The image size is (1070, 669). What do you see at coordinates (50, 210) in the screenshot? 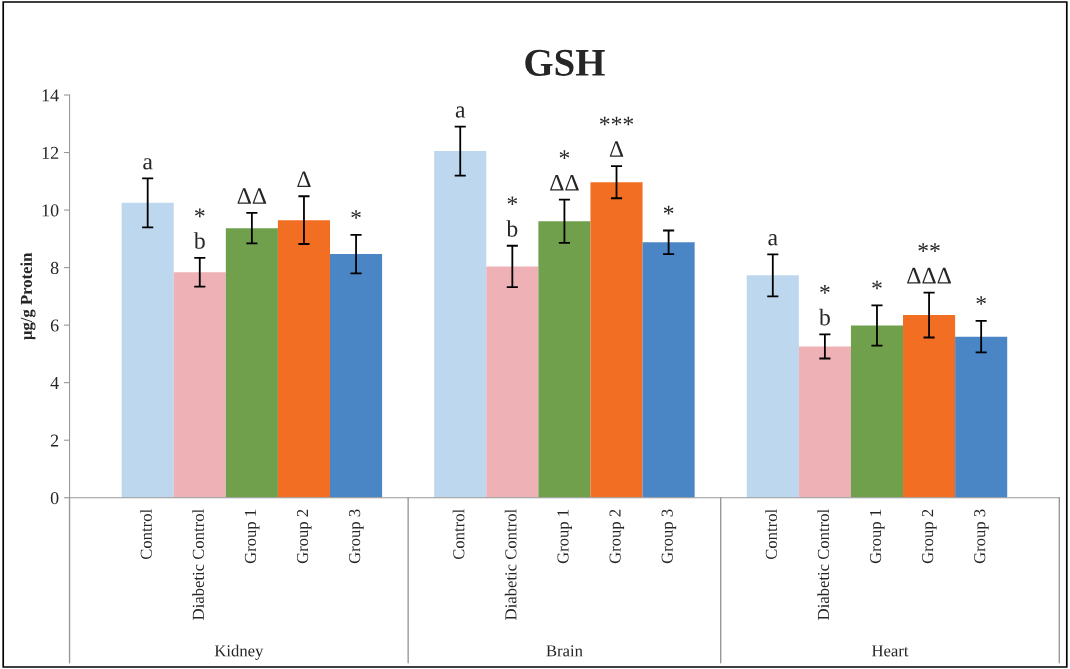
I see `y-tick-label: 10` at bounding box center [50, 210].